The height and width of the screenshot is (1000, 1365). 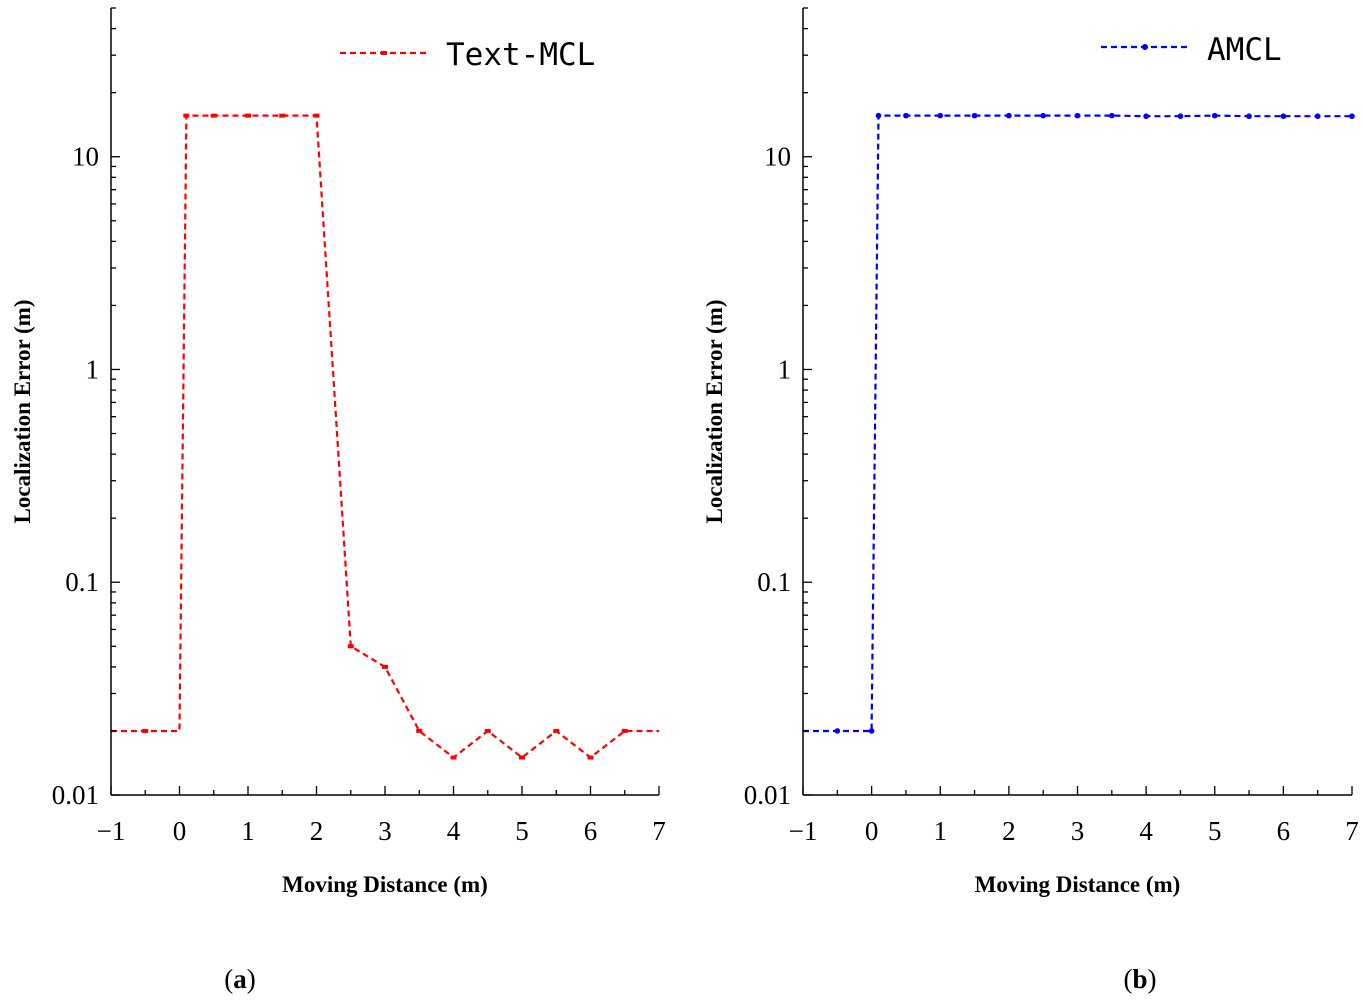 What do you see at coordinates (240, 979) in the screenshot?
I see `panel-caption-a: (a)` at bounding box center [240, 979].